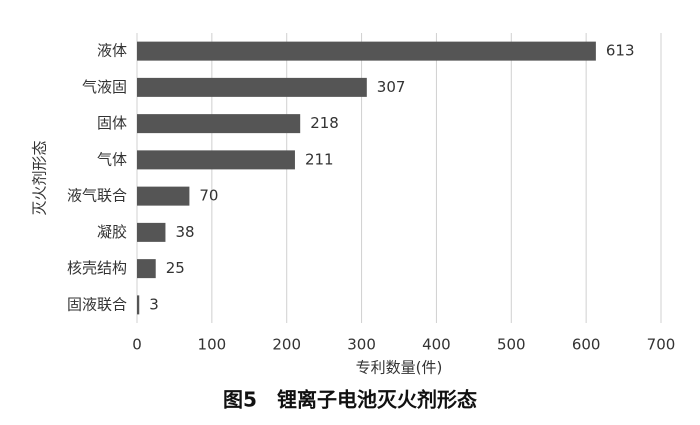 The width and height of the screenshot is (700, 425). I want to click on y-tick-label: 气液固, so click(104, 87).